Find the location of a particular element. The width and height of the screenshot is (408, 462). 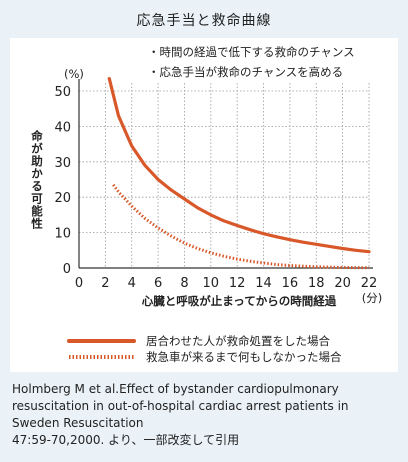

legend-label-without-aid: 救急車が来るまで何もしなかった場合 is located at coordinates (244, 357).